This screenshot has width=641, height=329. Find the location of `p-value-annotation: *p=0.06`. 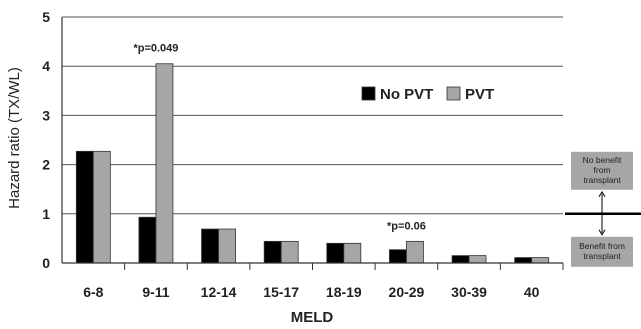

p-value-annotation: *p=0.06 is located at coordinates (406, 226).